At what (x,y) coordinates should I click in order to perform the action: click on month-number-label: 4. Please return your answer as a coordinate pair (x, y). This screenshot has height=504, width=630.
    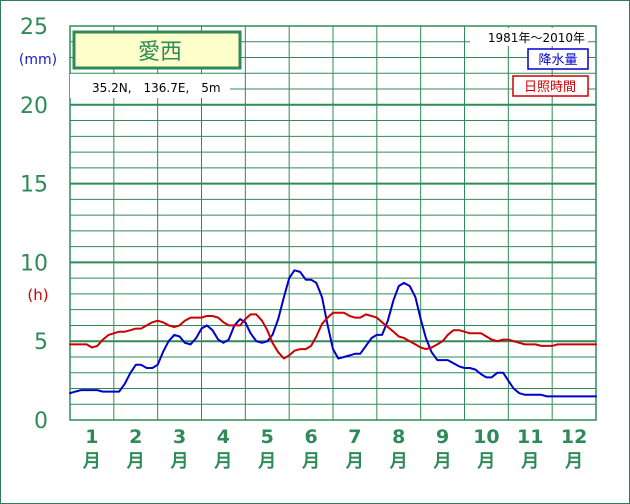
    Looking at the image, I should click on (223, 437).